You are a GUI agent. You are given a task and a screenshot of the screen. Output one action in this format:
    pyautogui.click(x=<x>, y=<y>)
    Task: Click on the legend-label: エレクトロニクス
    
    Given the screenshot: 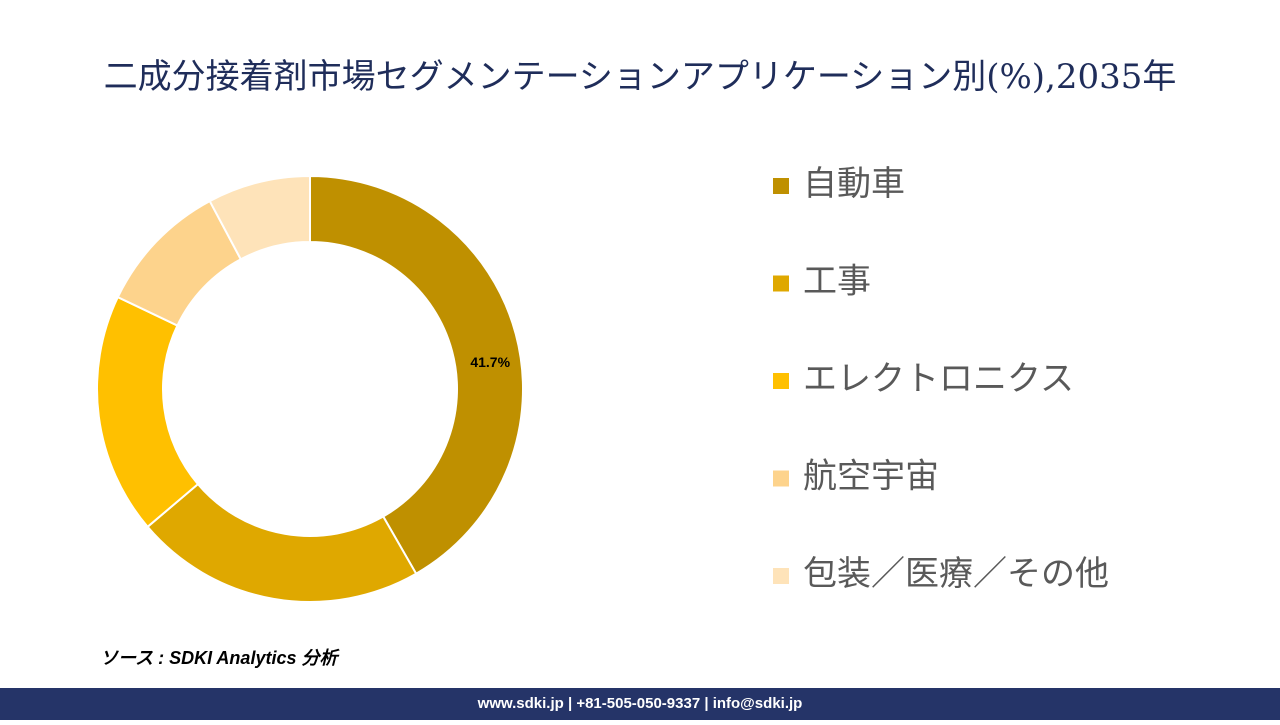 What is the action you would take?
    pyautogui.click(x=938, y=379)
    